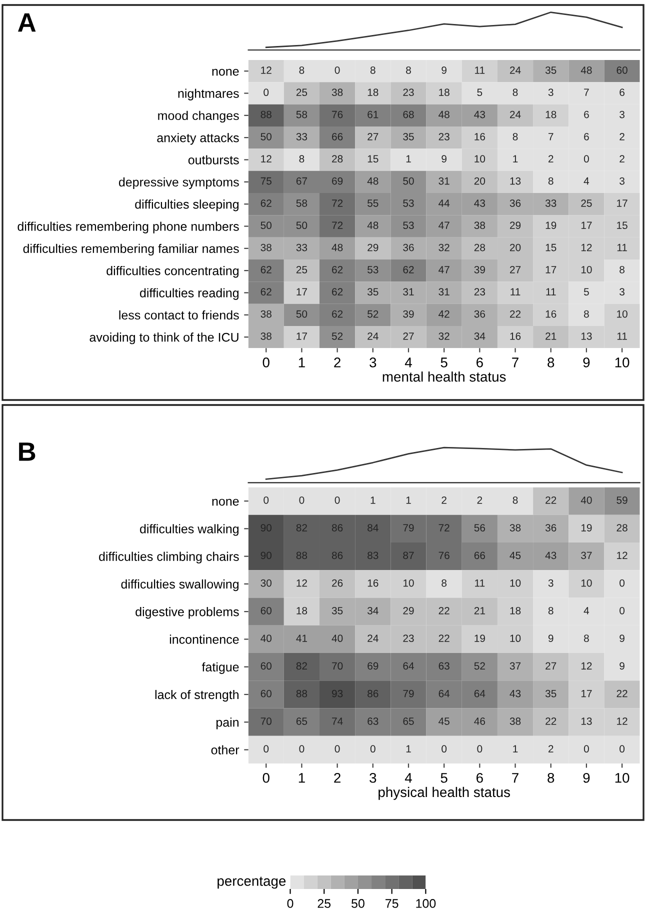 This screenshot has width=645, height=909. I want to click on x-tick-label: 2, so click(337, 777).